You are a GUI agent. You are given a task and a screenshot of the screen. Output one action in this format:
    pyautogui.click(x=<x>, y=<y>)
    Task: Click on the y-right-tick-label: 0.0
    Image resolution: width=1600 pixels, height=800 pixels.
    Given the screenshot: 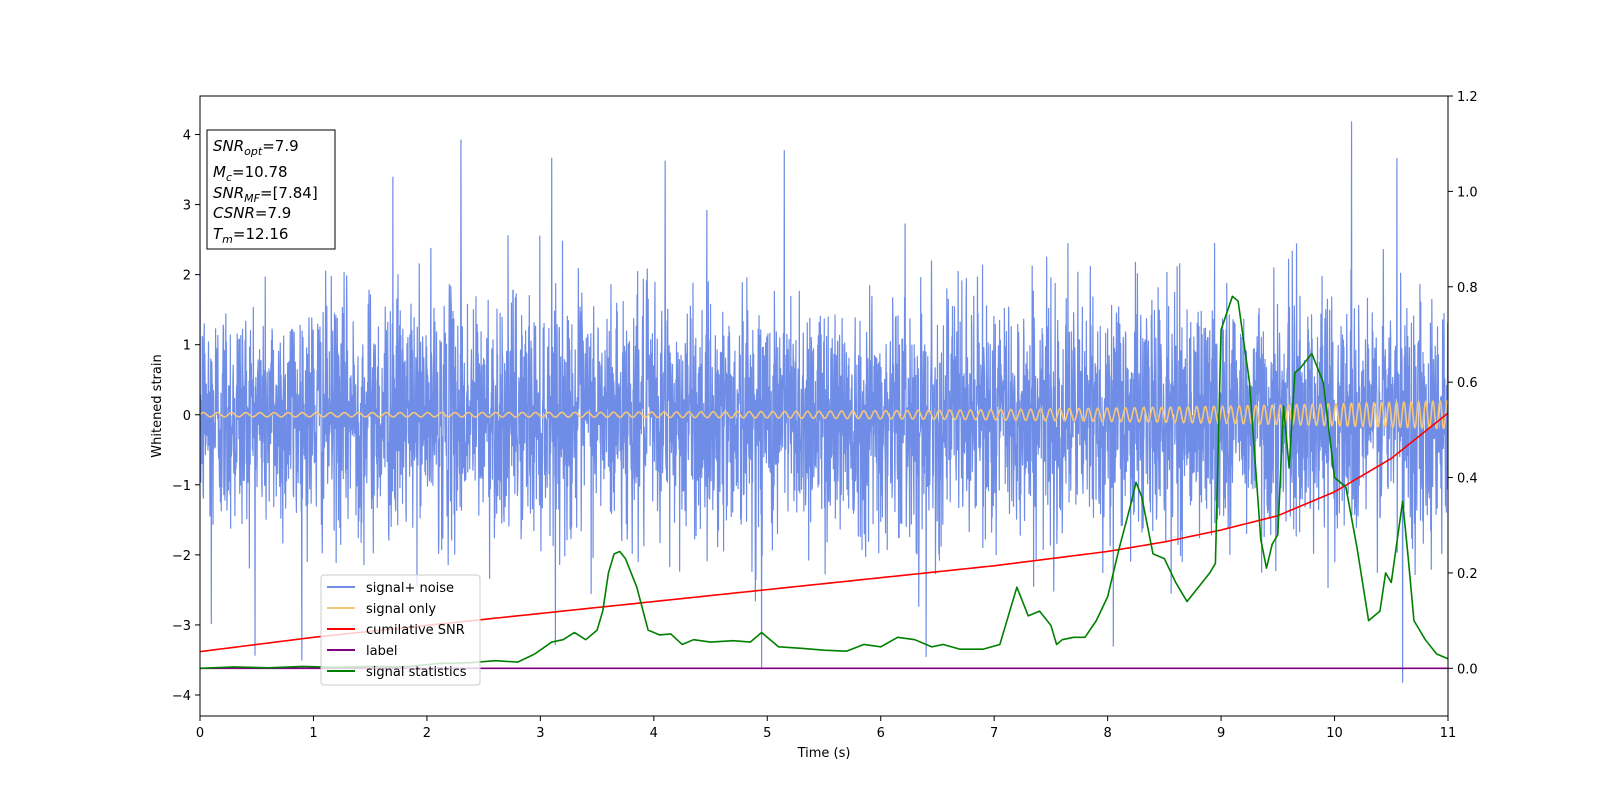 What is the action you would take?
    pyautogui.click(x=1467, y=669)
    